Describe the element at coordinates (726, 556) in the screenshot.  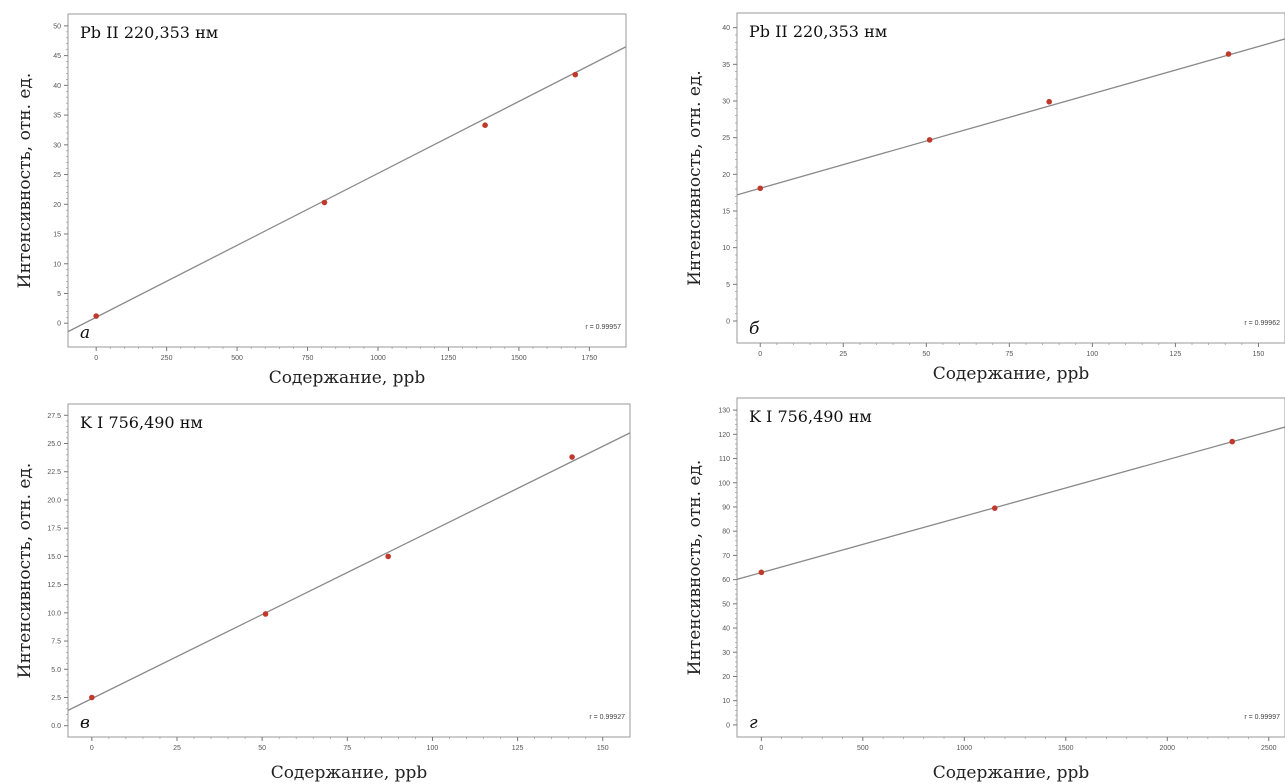
I see `y-tick-label: 70` at that location.